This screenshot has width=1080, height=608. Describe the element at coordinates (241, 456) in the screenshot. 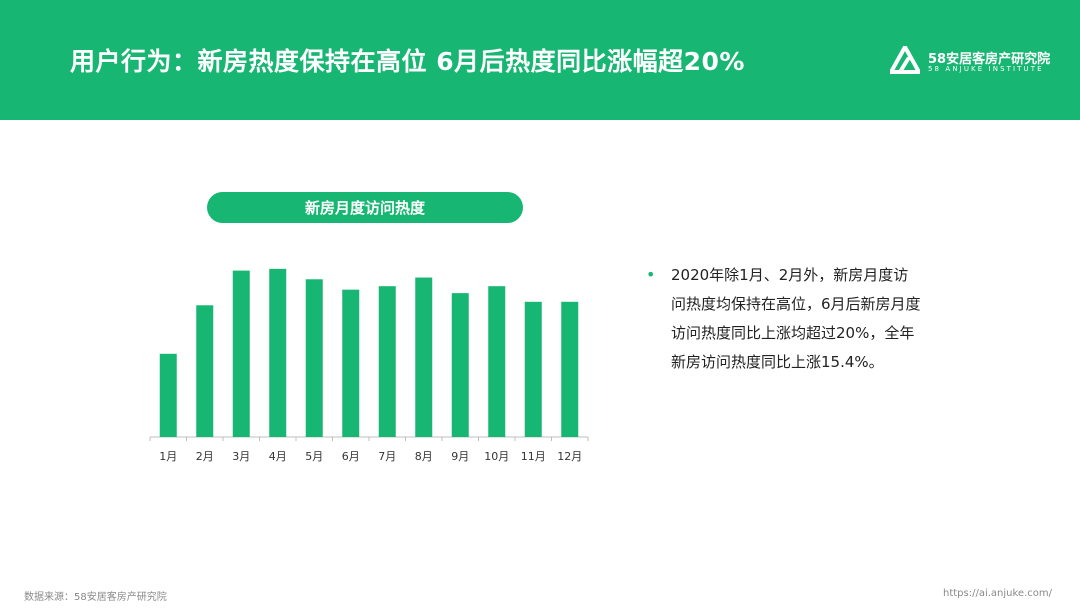

I see `x-tick-label: 3月` at that location.